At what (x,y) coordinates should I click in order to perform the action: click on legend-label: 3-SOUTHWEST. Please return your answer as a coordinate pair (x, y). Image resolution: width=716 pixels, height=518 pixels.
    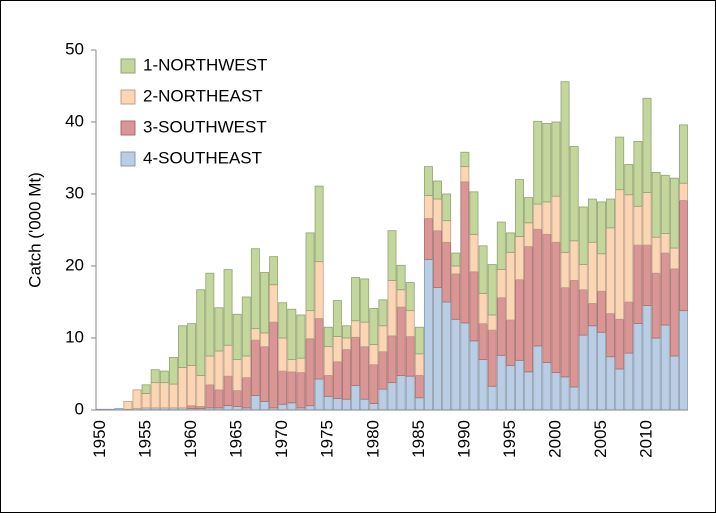
    Looking at the image, I should click on (205, 126).